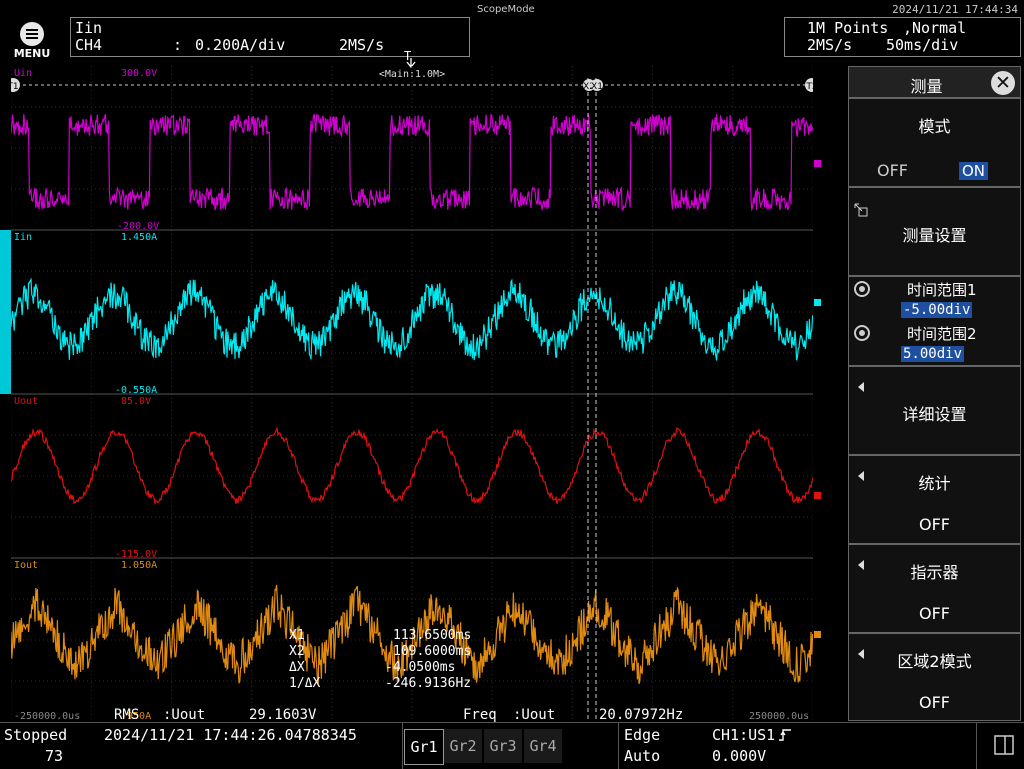 This screenshot has width=1024, height=769. Describe the element at coordinates (934, 142) in the screenshot. I see `mode-button: 模式 OFF ON` at that location.